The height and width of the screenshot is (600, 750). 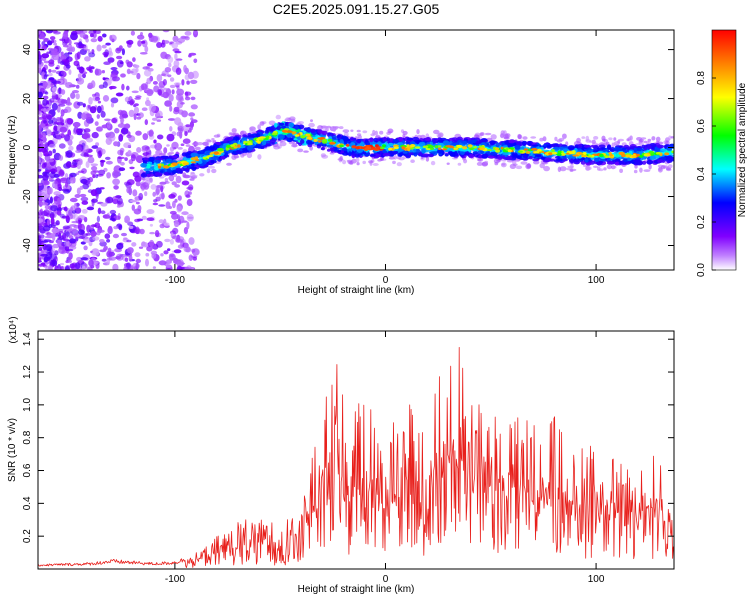 I want to click on colorbar-gradient, so click(x=724, y=150).